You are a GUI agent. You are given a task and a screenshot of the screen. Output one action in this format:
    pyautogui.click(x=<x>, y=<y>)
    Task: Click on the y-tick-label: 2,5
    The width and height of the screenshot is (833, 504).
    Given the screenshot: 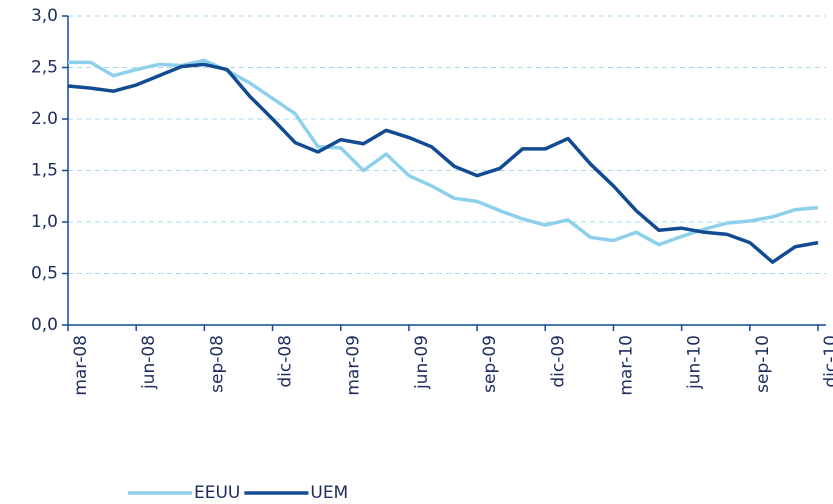 What is the action you would take?
    pyautogui.click(x=44, y=68)
    